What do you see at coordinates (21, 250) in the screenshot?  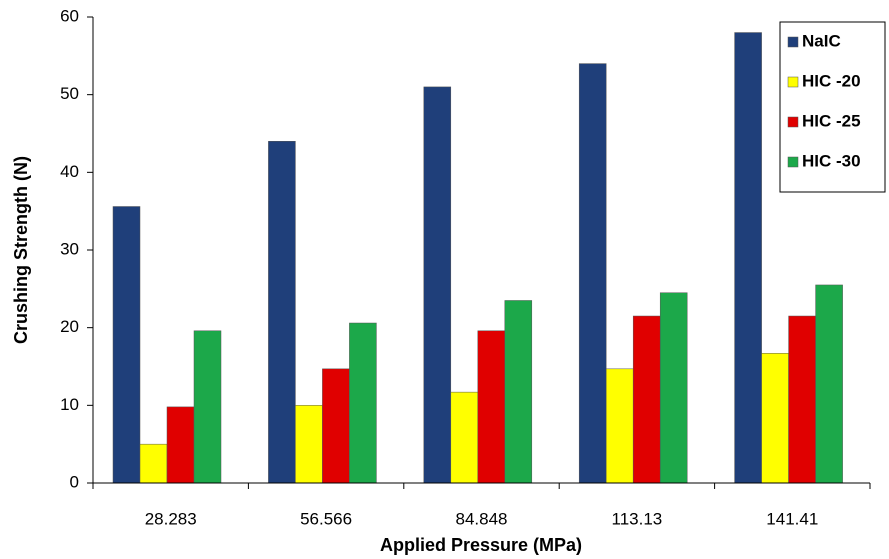 I see `y-axis-title: Crushing Strength (N)` at bounding box center [21, 250].